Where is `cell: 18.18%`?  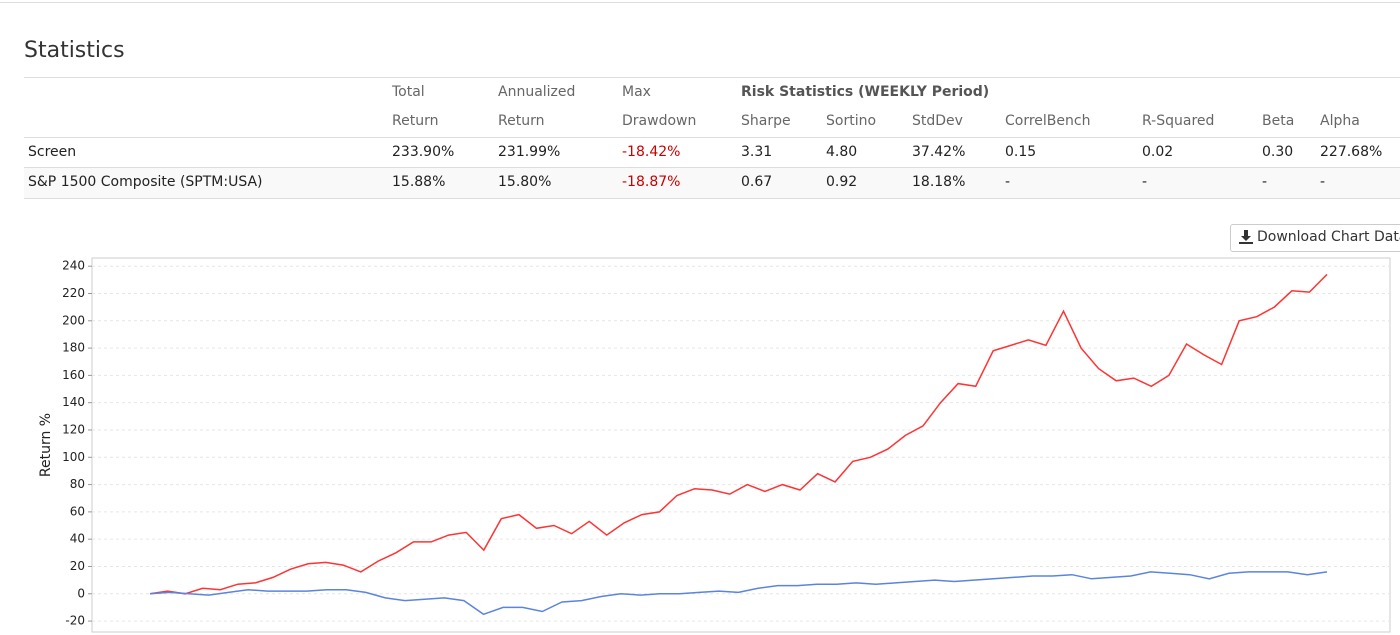
cell: 18.18% is located at coordinates (939, 182).